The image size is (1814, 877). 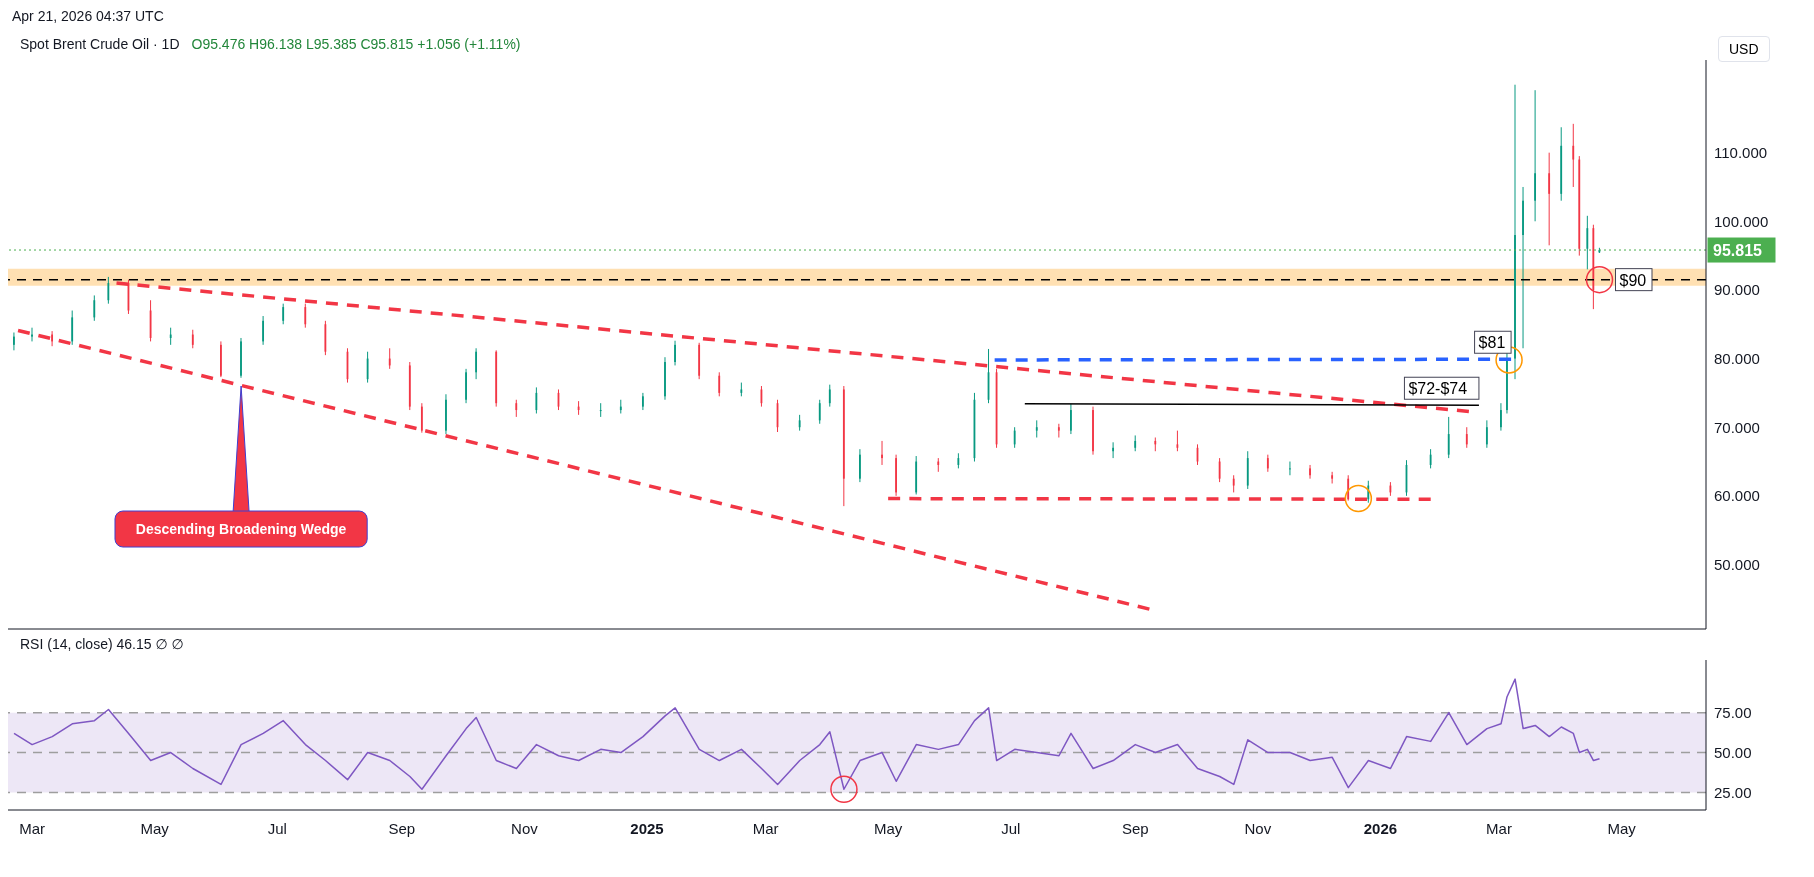 What do you see at coordinates (1744, 49) in the screenshot?
I see `y-axis-title: USD` at bounding box center [1744, 49].